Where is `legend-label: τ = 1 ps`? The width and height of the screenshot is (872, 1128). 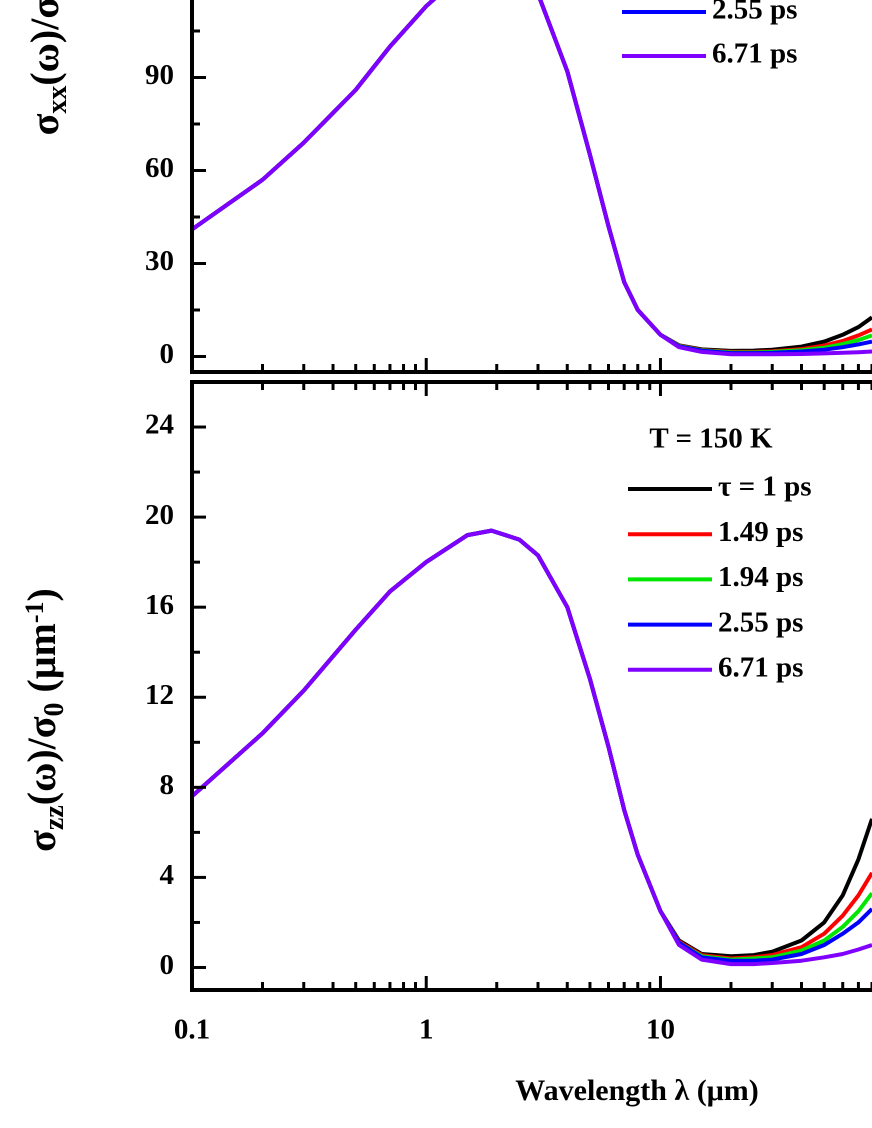
legend-label: τ = 1 ps is located at coordinates (765, 487).